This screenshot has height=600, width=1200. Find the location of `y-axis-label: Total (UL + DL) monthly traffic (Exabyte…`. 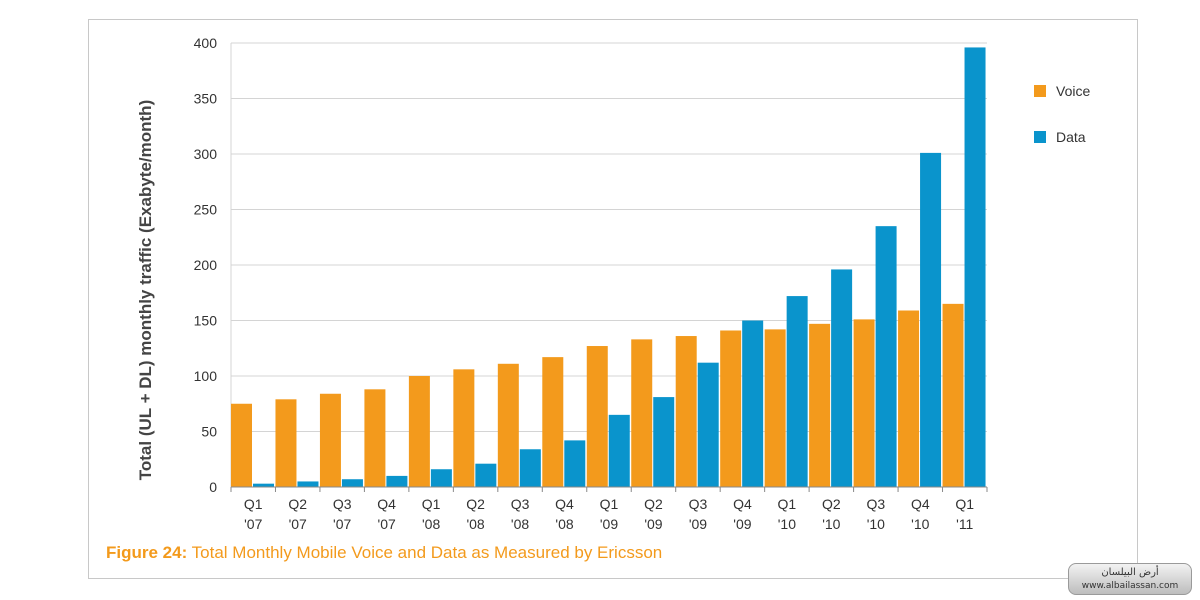

y-axis-label: Total (UL + DL) monthly traffic (Exabyte… is located at coordinates (145, 290).